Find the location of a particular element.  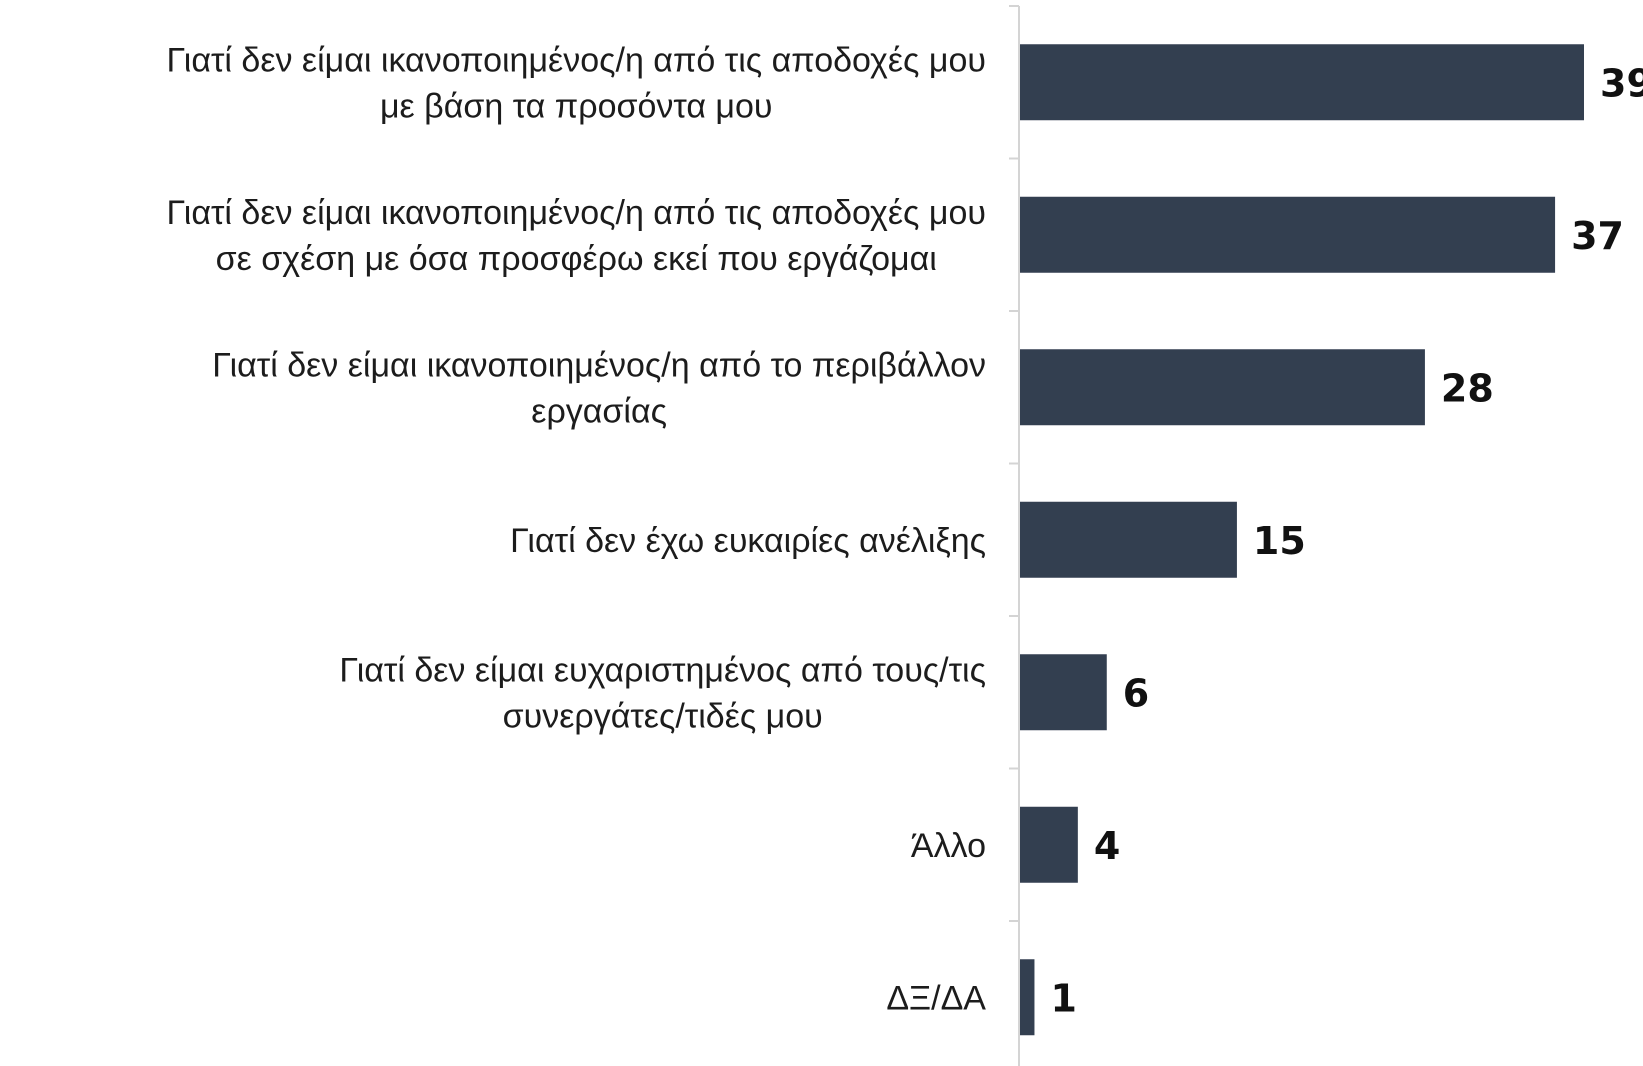

category-label-line: ΔΞ/ΔΑ is located at coordinates (936, 998).